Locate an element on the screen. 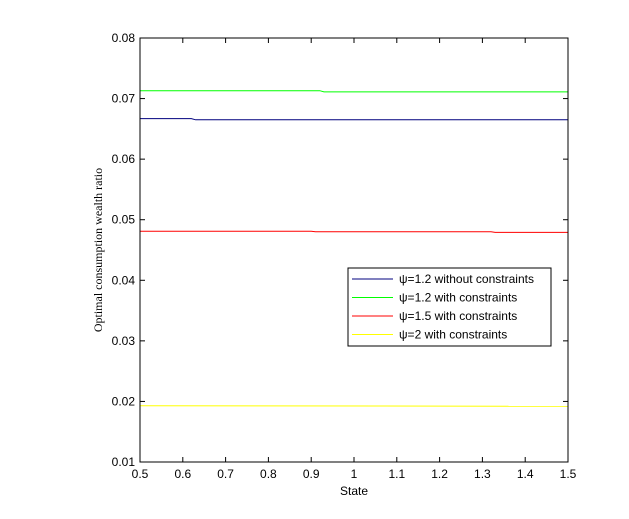 This screenshot has width=629, height=519. x-tick-label: 1.3 is located at coordinates (482, 474).